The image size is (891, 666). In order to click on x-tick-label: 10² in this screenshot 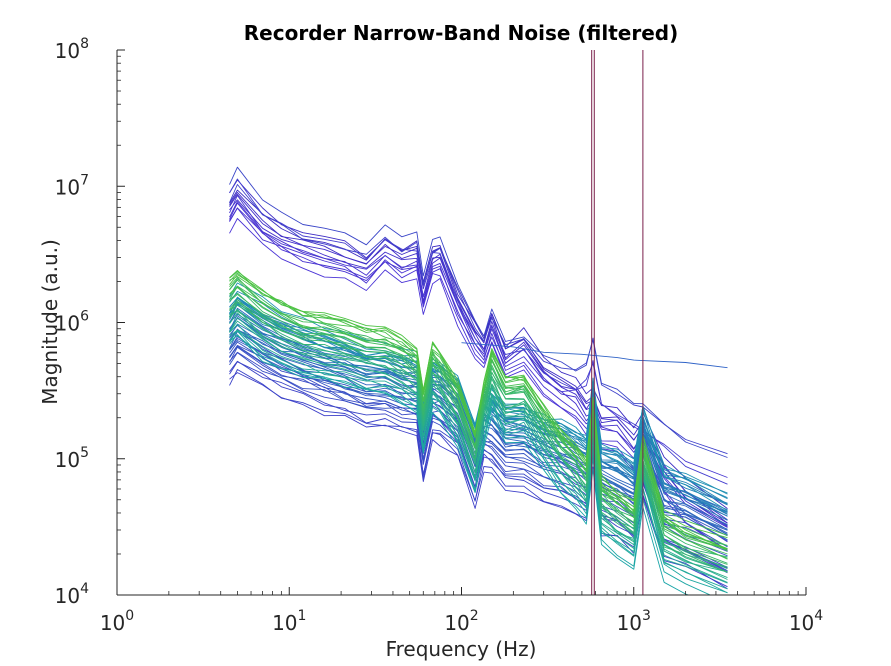, I will do `click(461, 621)`.